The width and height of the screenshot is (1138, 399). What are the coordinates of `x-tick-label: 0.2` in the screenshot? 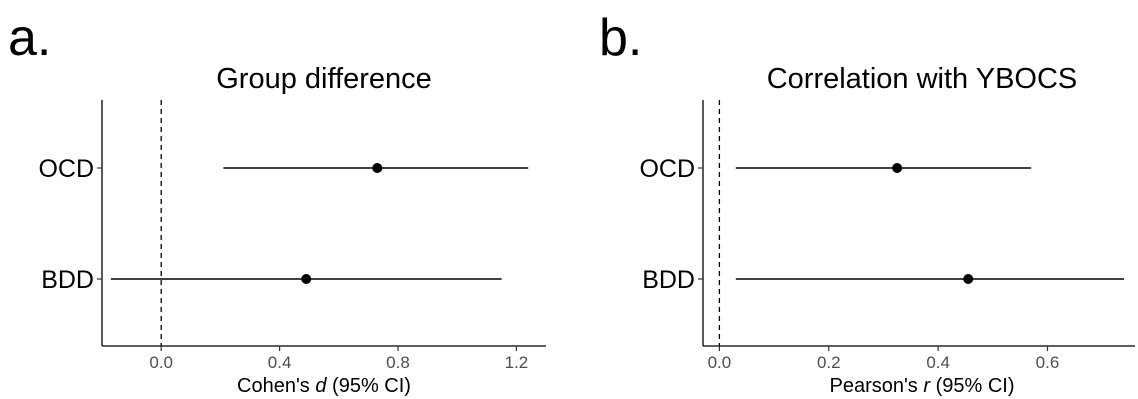 It's located at (829, 362).